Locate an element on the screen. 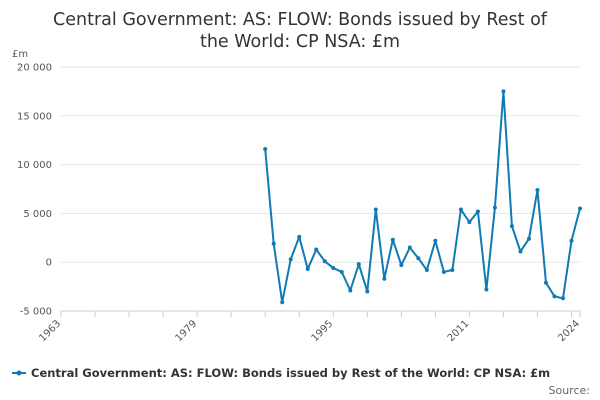 The height and width of the screenshot is (400, 600). legend-marker-swatch is located at coordinates (19, 373).